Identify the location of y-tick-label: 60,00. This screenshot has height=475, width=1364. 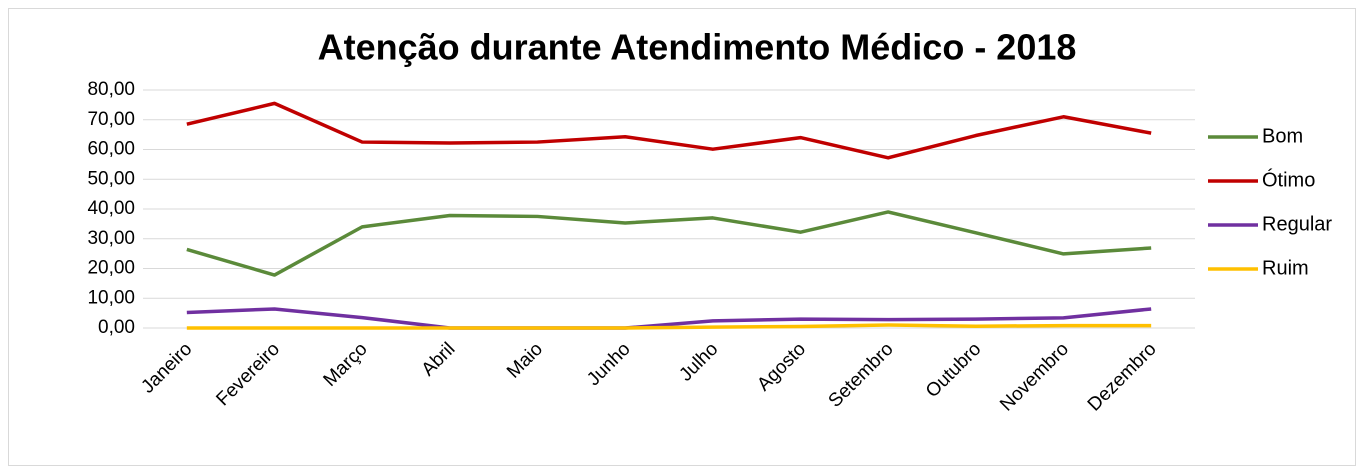
(111, 149).